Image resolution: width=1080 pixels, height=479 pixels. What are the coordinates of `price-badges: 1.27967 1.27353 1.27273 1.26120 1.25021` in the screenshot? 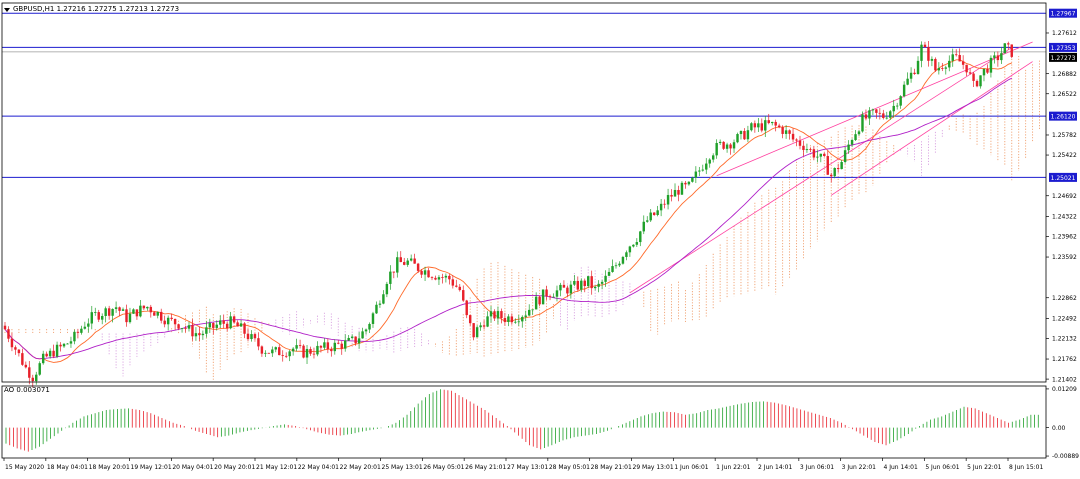 It's located at (1063, 95).